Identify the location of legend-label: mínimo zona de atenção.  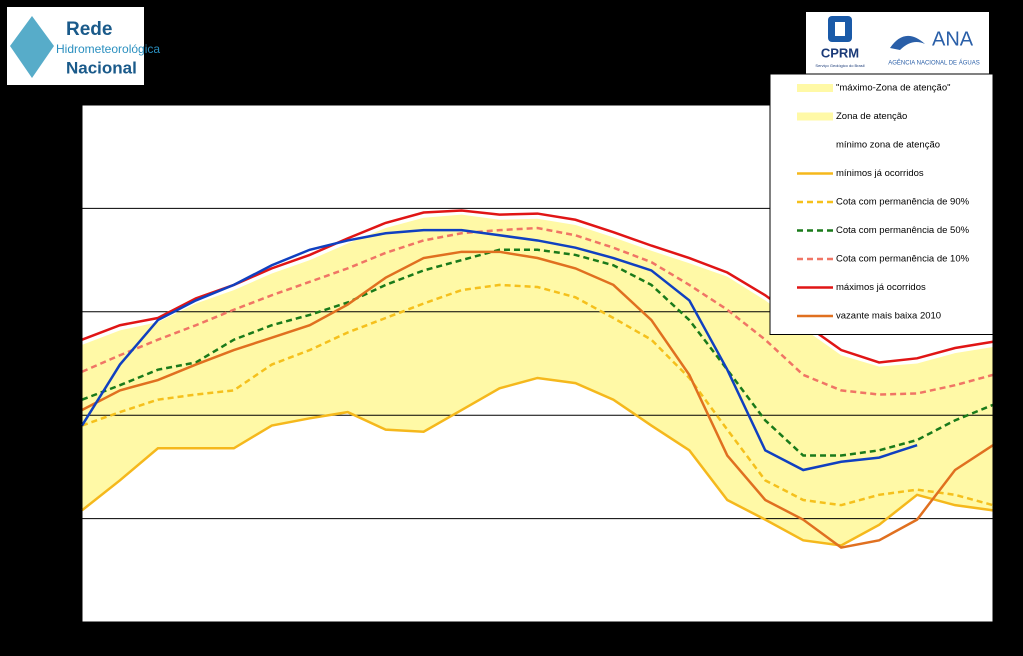
(888, 145).